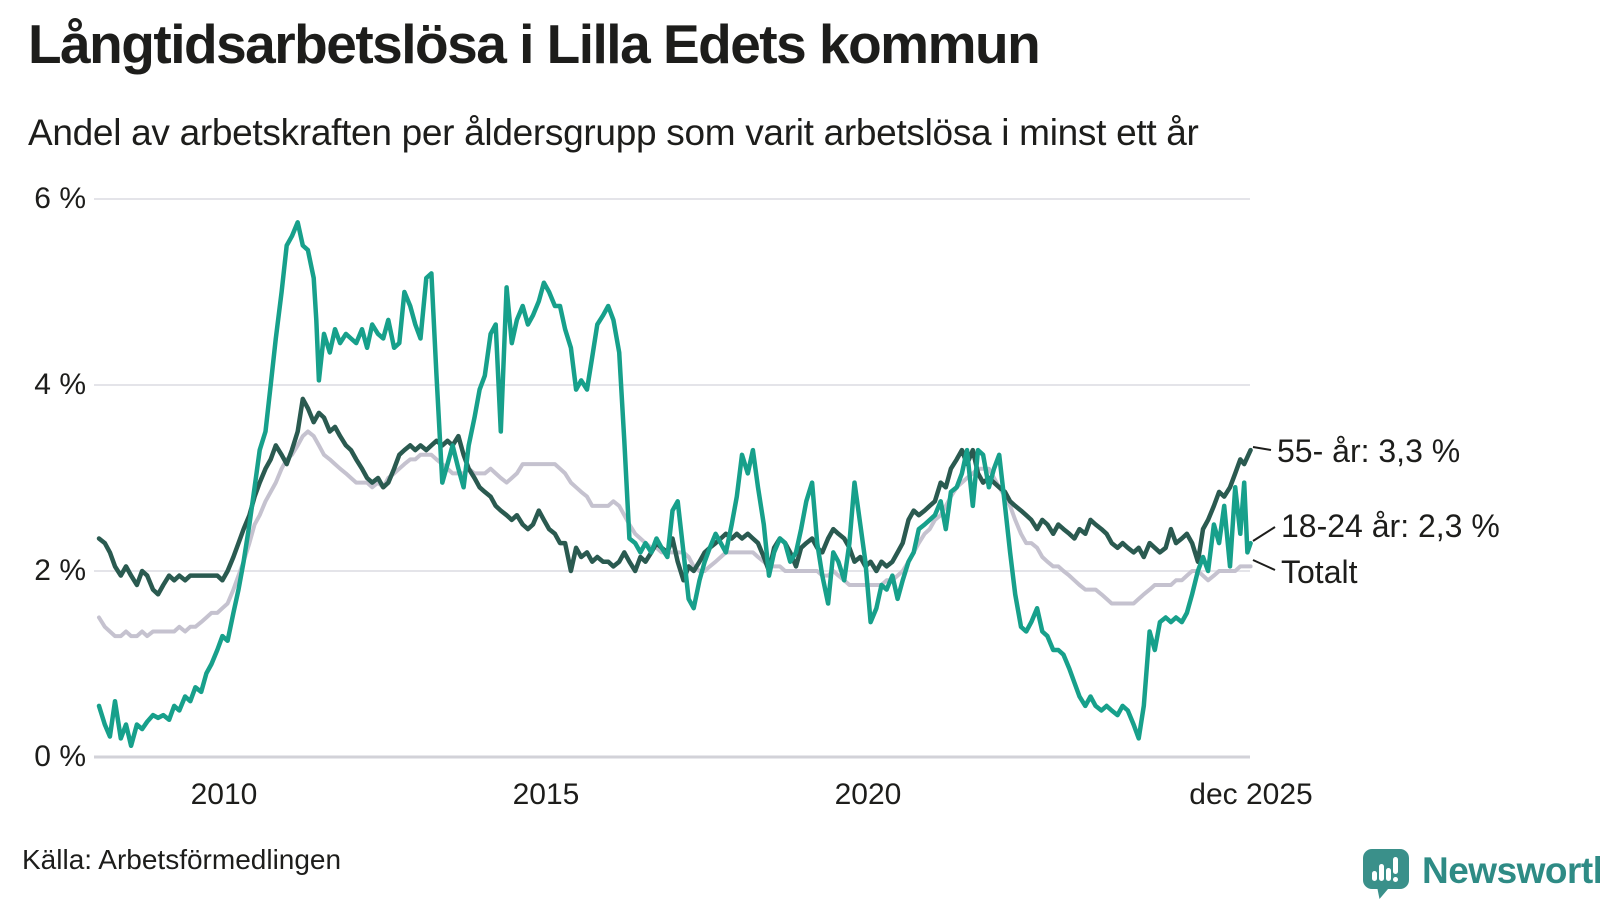 This screenshot has width=1600, height=900. I want to click on newsworthy-speech-bubble-chart-icon, so click(1386, 874).